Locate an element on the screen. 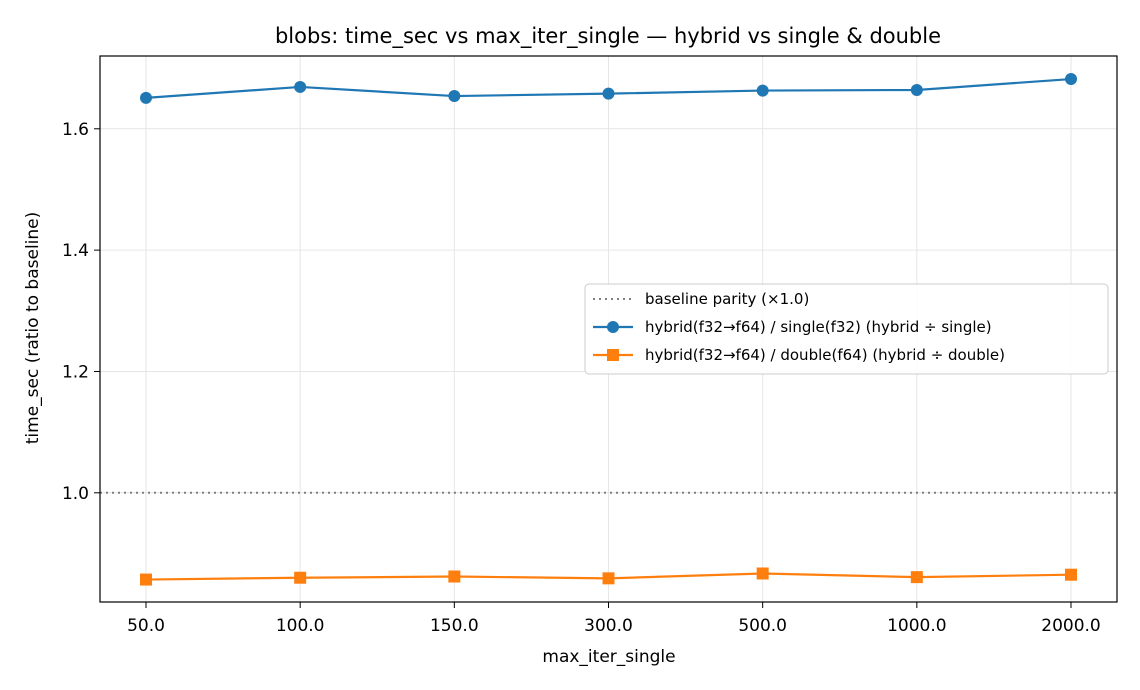 This screenshot has width=1140, height=690. x-axis-ticks: 50.0 100.0 150.0 300.0 500.0 1000.0 2000.0 is located at coordinates (614, 619).